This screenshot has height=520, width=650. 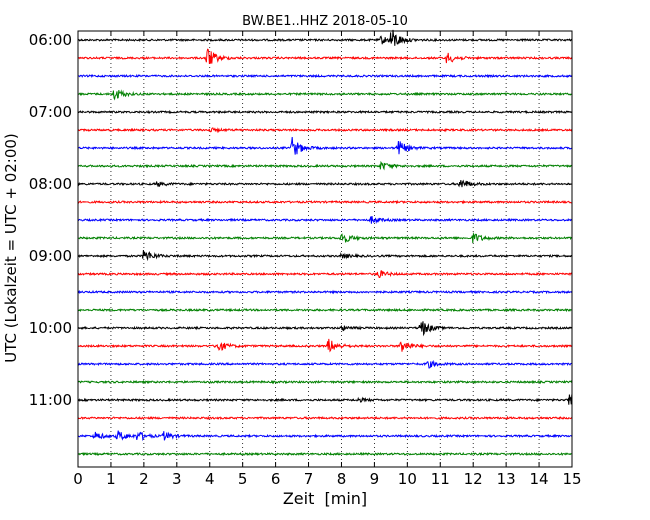 What do you see at coordinates (407, 479) in the screenshot?
I see `x-tick-label: 10` at bounding box center [407, 479].